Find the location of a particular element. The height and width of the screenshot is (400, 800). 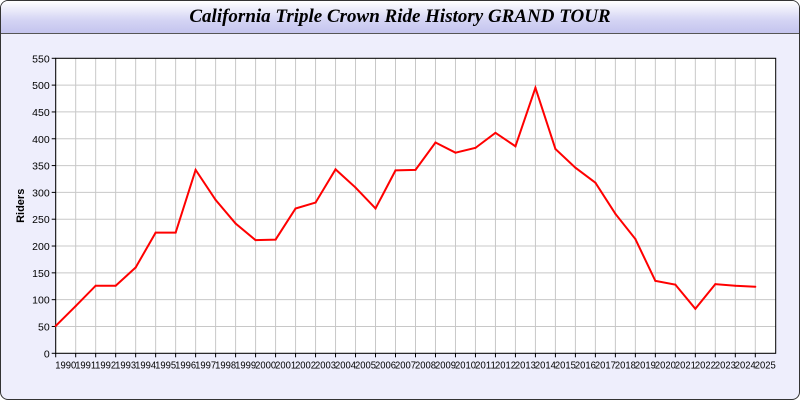

x-tick-label: 2023 is located at coordinates (725, 365).